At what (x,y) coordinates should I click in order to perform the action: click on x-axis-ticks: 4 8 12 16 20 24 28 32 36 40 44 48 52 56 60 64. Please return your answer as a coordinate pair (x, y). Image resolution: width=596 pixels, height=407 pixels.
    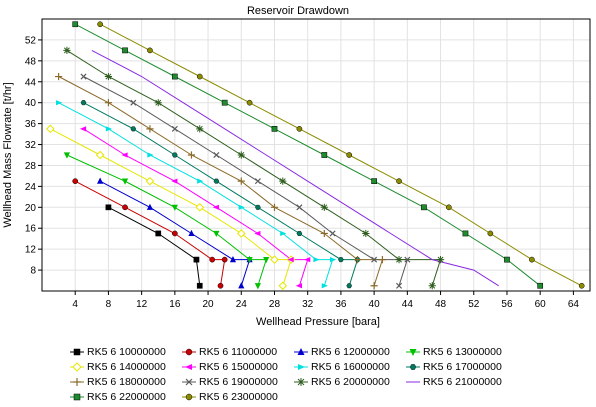
    Looking at the image, I should click on (325, 300).